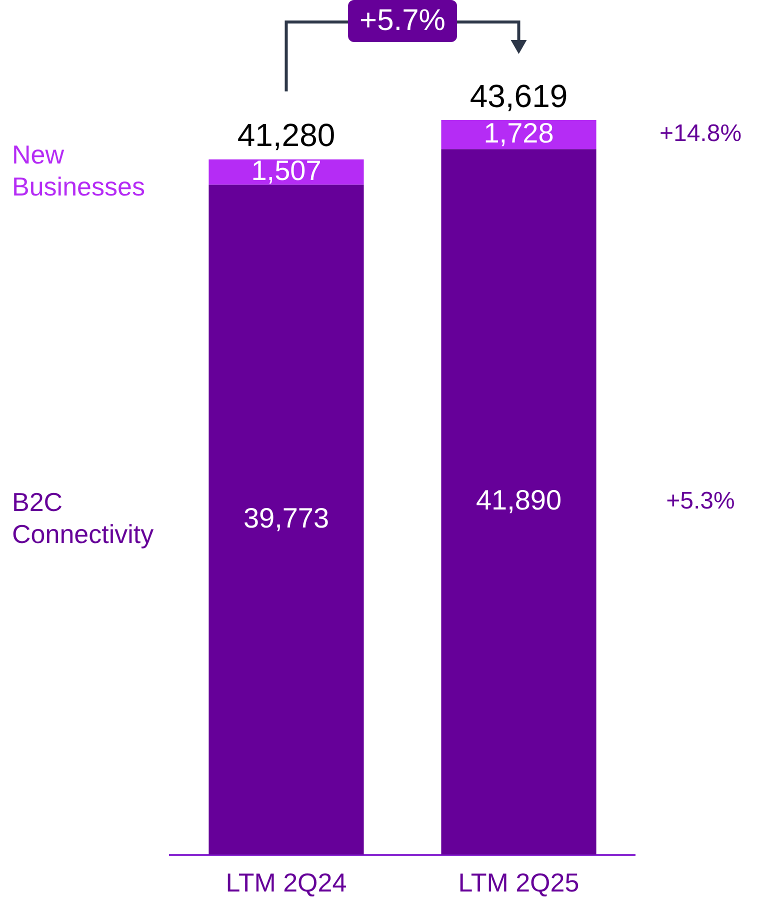  I want to click on text: +5.7%, so click(403, 21).